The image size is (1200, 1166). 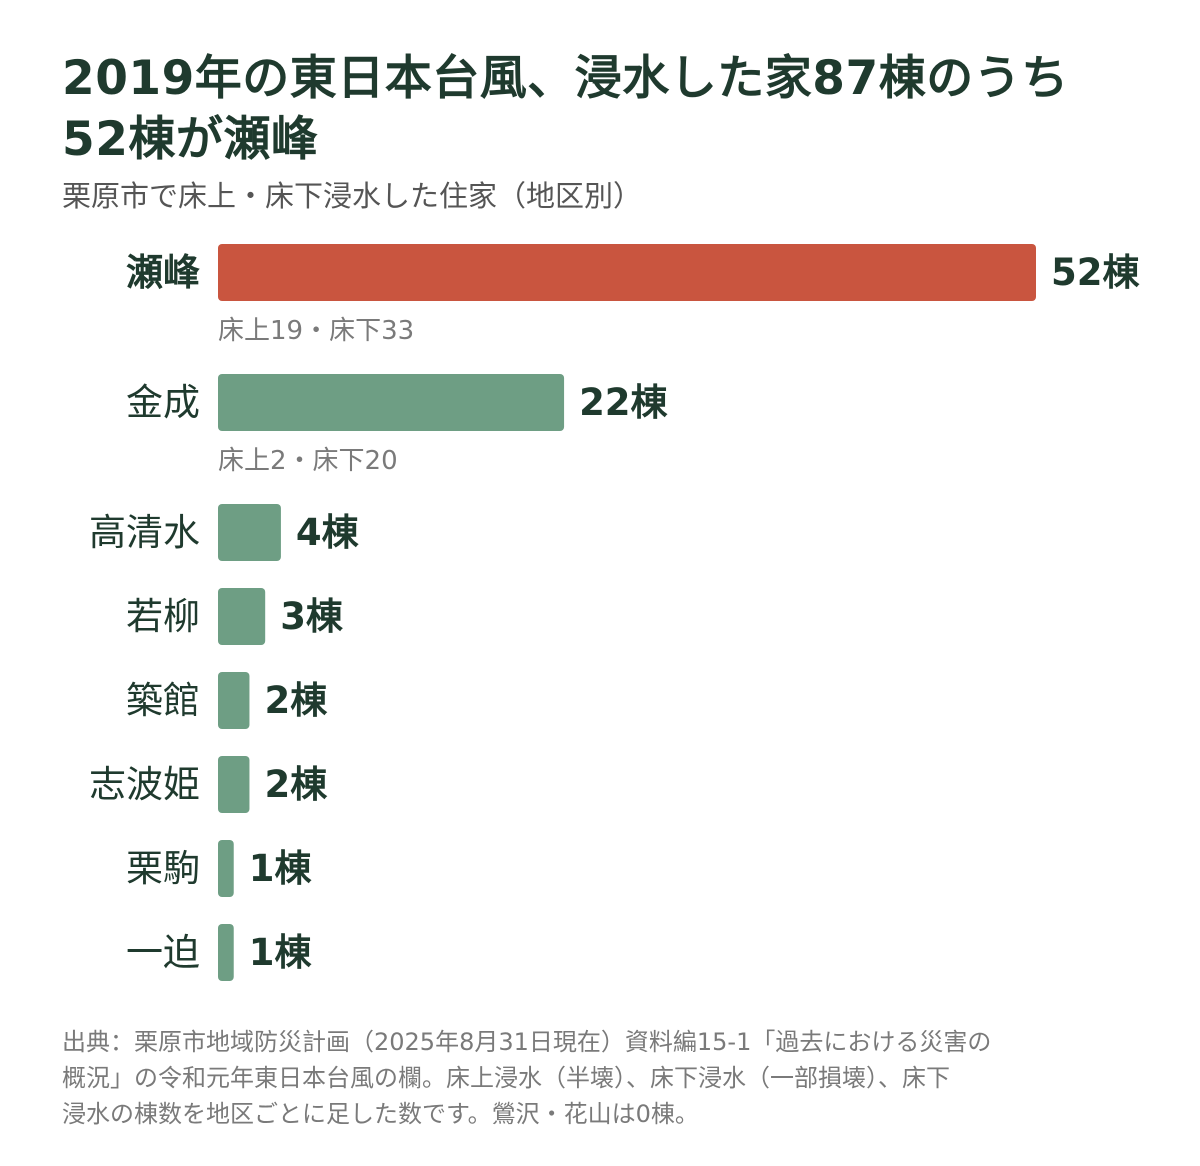 What do you see at coordinates (623, 402) in the screenshot?
I see `value-label: 22棟` at bounding box center [623, 402].